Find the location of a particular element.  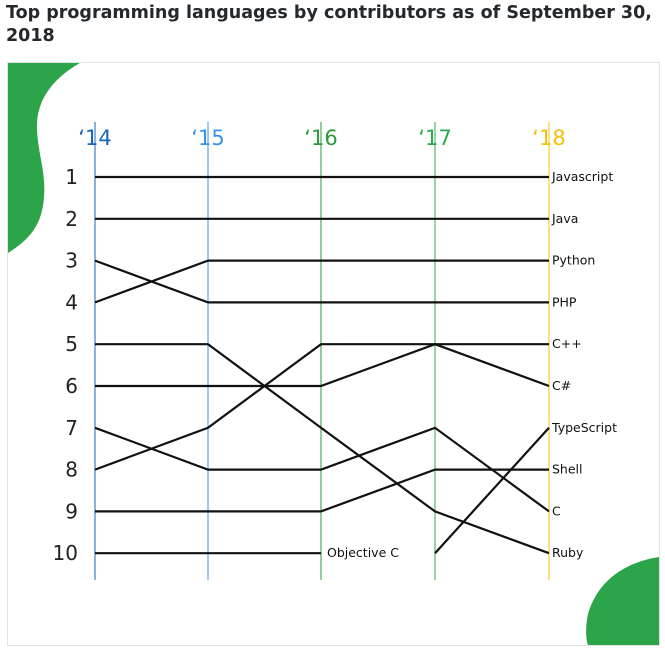

series-label: C# is located at coordinates (561, 385).